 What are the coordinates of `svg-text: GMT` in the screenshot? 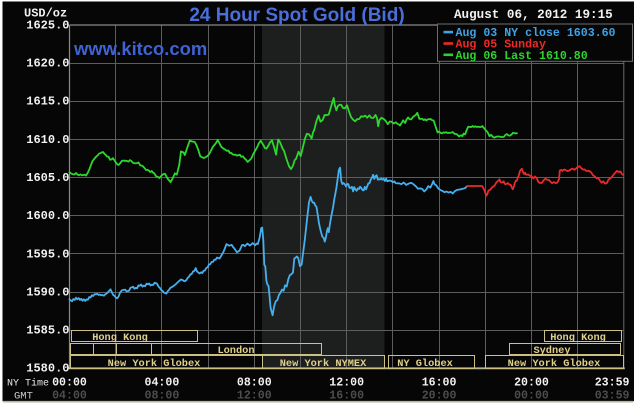 It's located at (23, 397).